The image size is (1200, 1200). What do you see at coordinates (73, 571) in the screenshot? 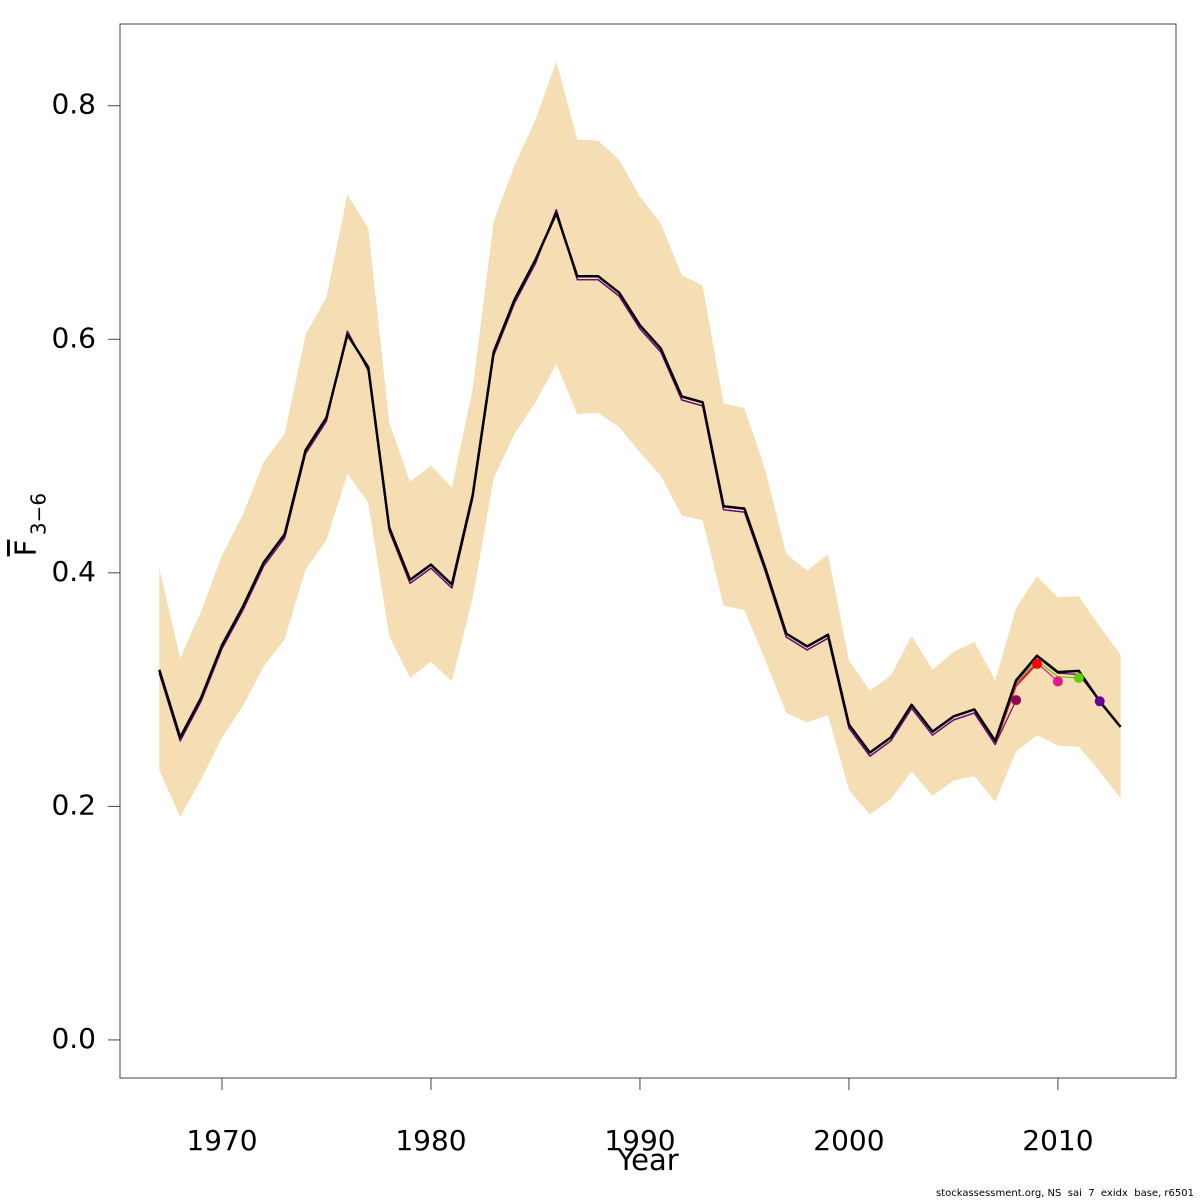
I see `y-tick-label: 0.4` at bounding box center [73, 571].